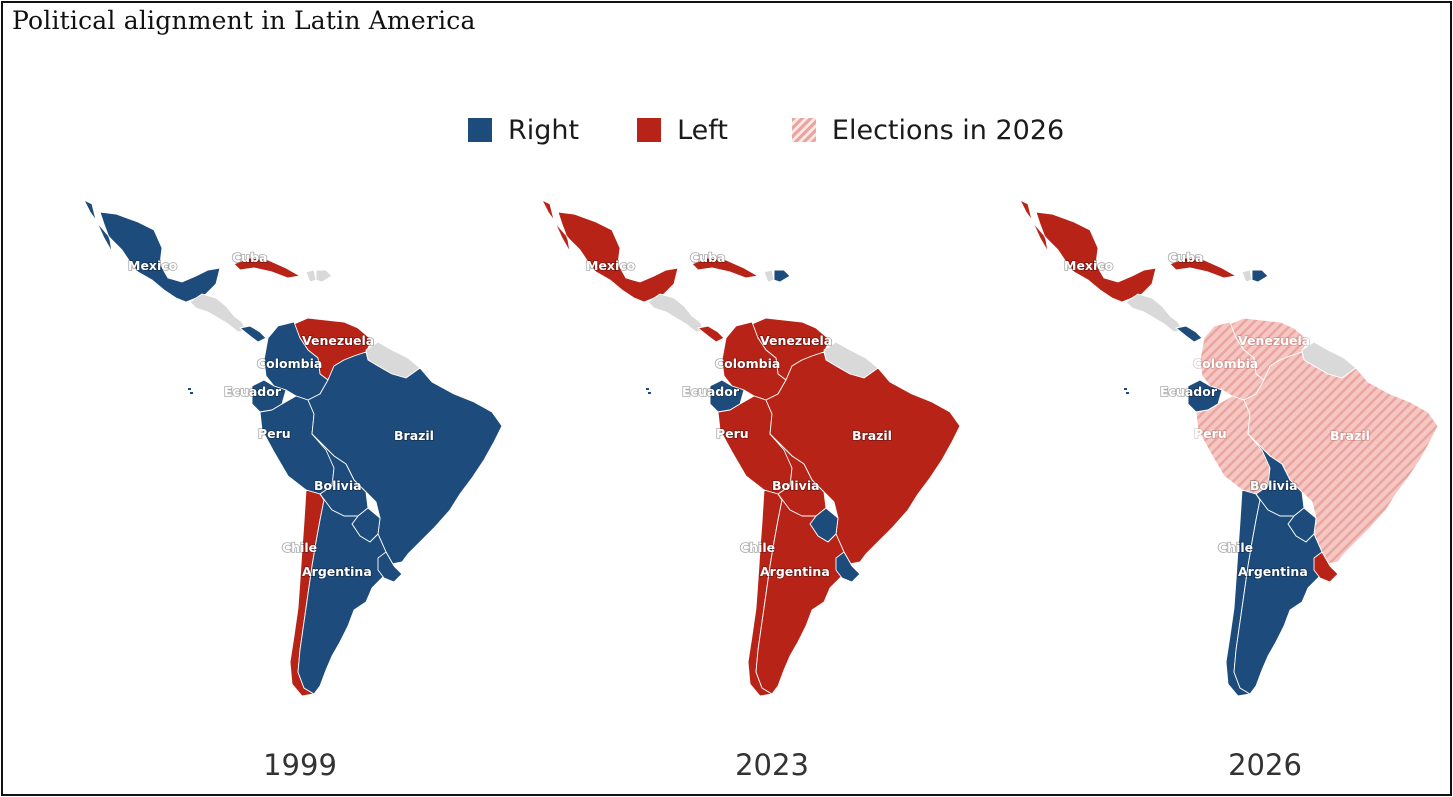 The width and height of the screenshot is (1453, 797). What do you see at coordinates (152, 251) in the screenshot?
I see `country-mexico-1999` at bounding box center [152, 251].